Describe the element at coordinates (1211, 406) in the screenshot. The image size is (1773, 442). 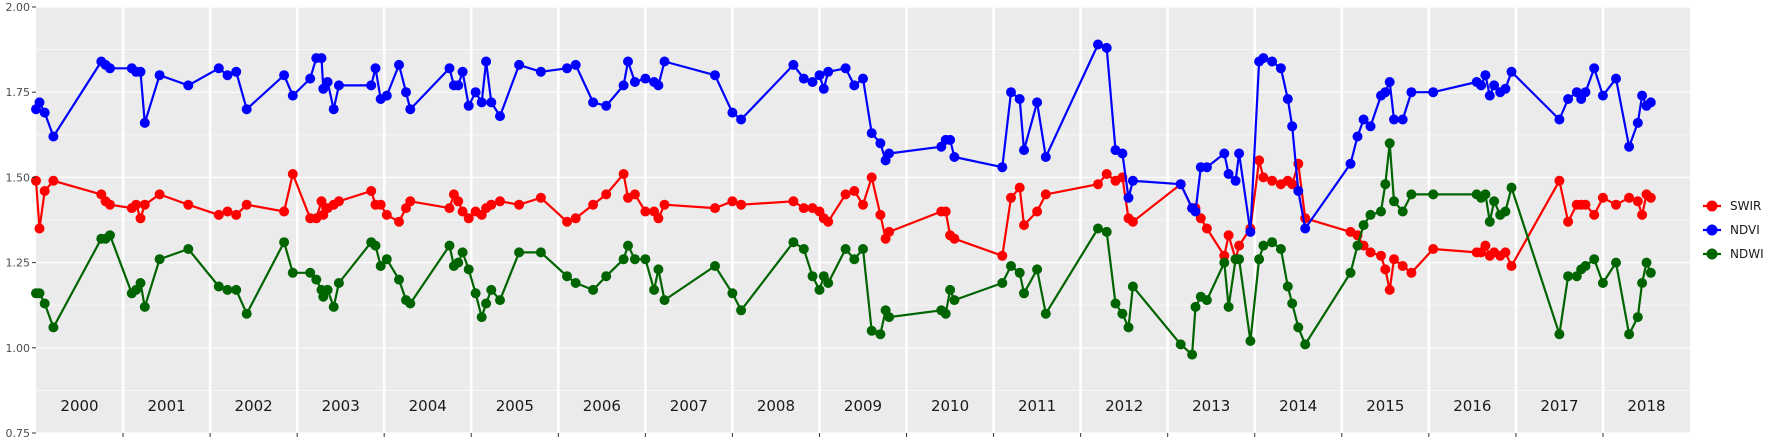
I see `year-label: 2013` at that location.